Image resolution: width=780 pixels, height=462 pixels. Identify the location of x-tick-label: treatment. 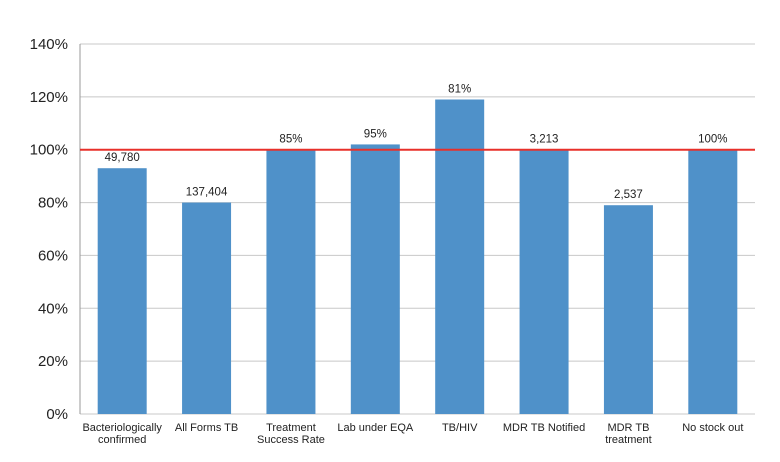
(628, 440).